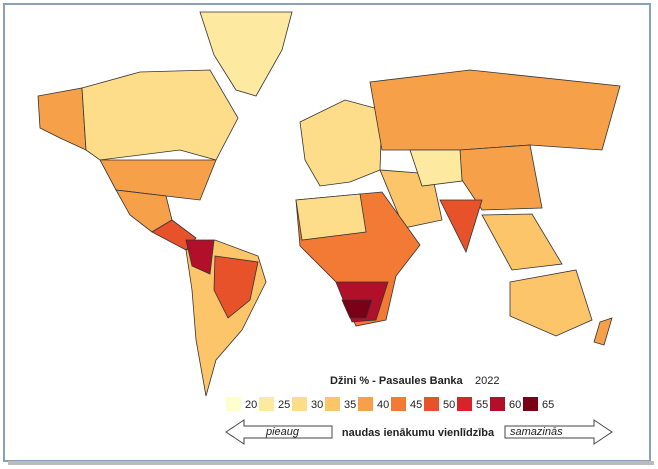  What do you see at coordinates (390, 404) in the screenshot?
I see `legend: 20 25 30 35 40 45 50 55 60 65` at bounding box center [390, 404].